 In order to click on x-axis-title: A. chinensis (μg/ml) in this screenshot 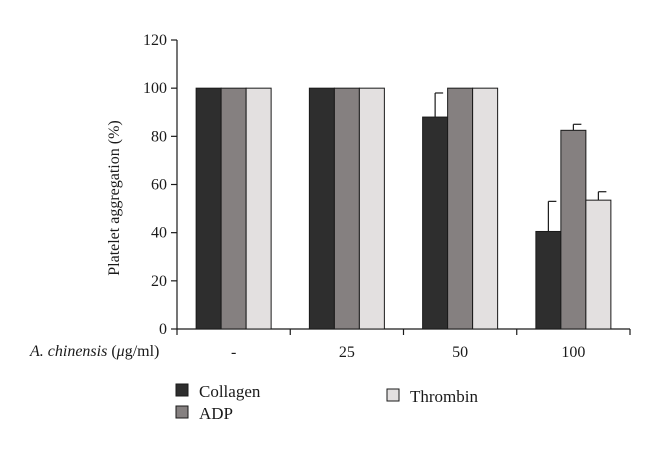, I will do `click(94, 351)`.